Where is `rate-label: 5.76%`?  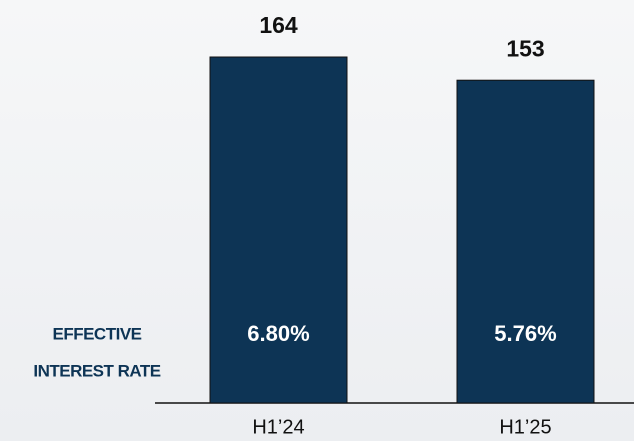
rate-label: 5.76% is located at coordinates (525, 333).